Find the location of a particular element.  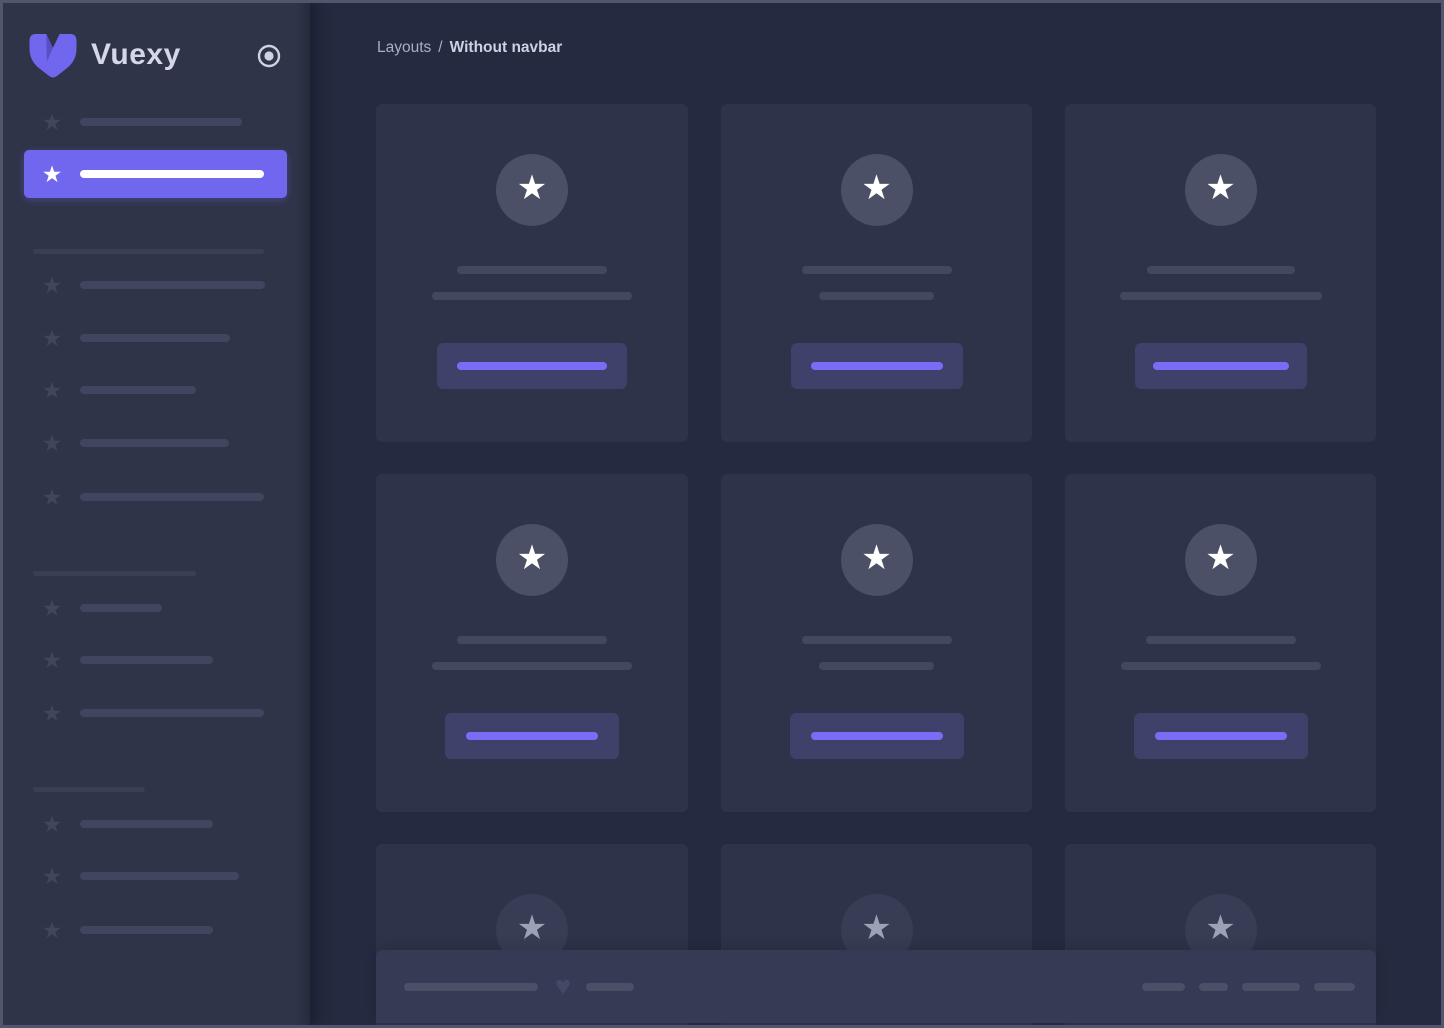

brand-title: Vuexy is located at coordinates (136, 54).